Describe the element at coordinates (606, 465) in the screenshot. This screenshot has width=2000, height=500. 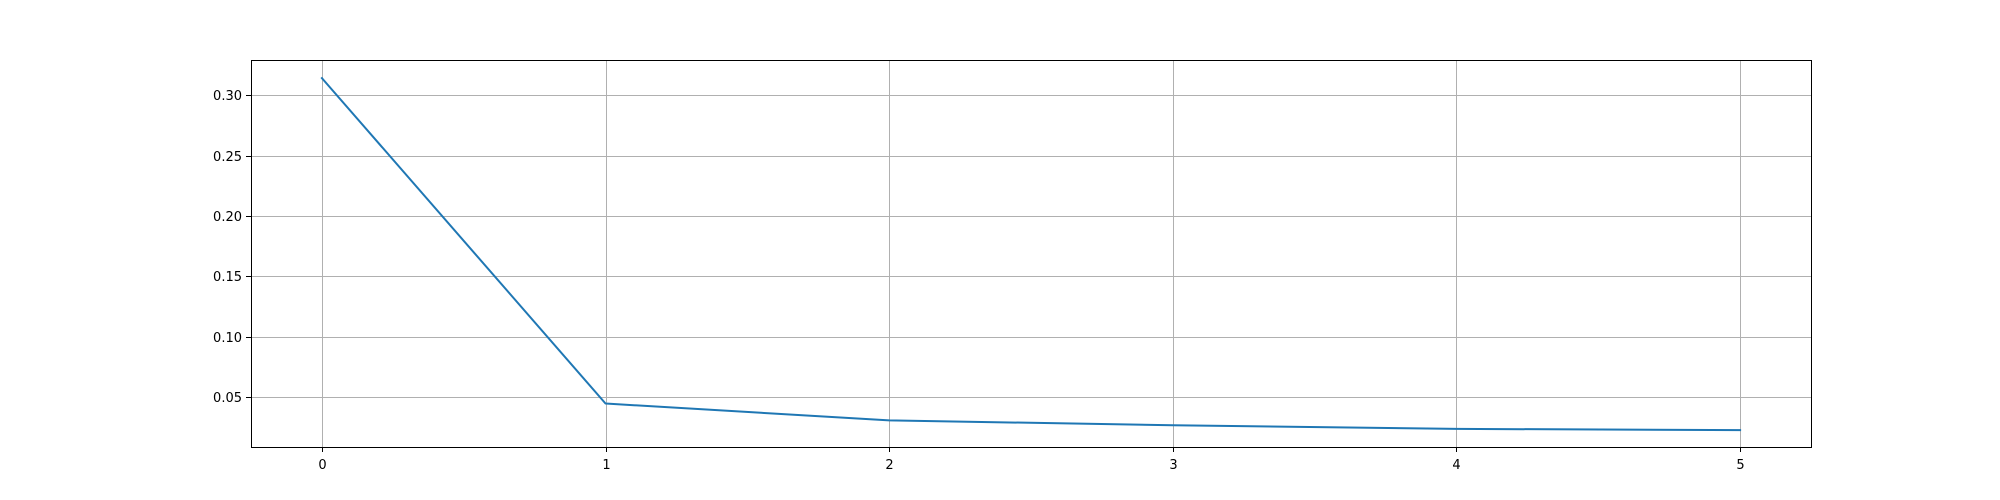
I see `x-tick-label-1: 1` at that location.